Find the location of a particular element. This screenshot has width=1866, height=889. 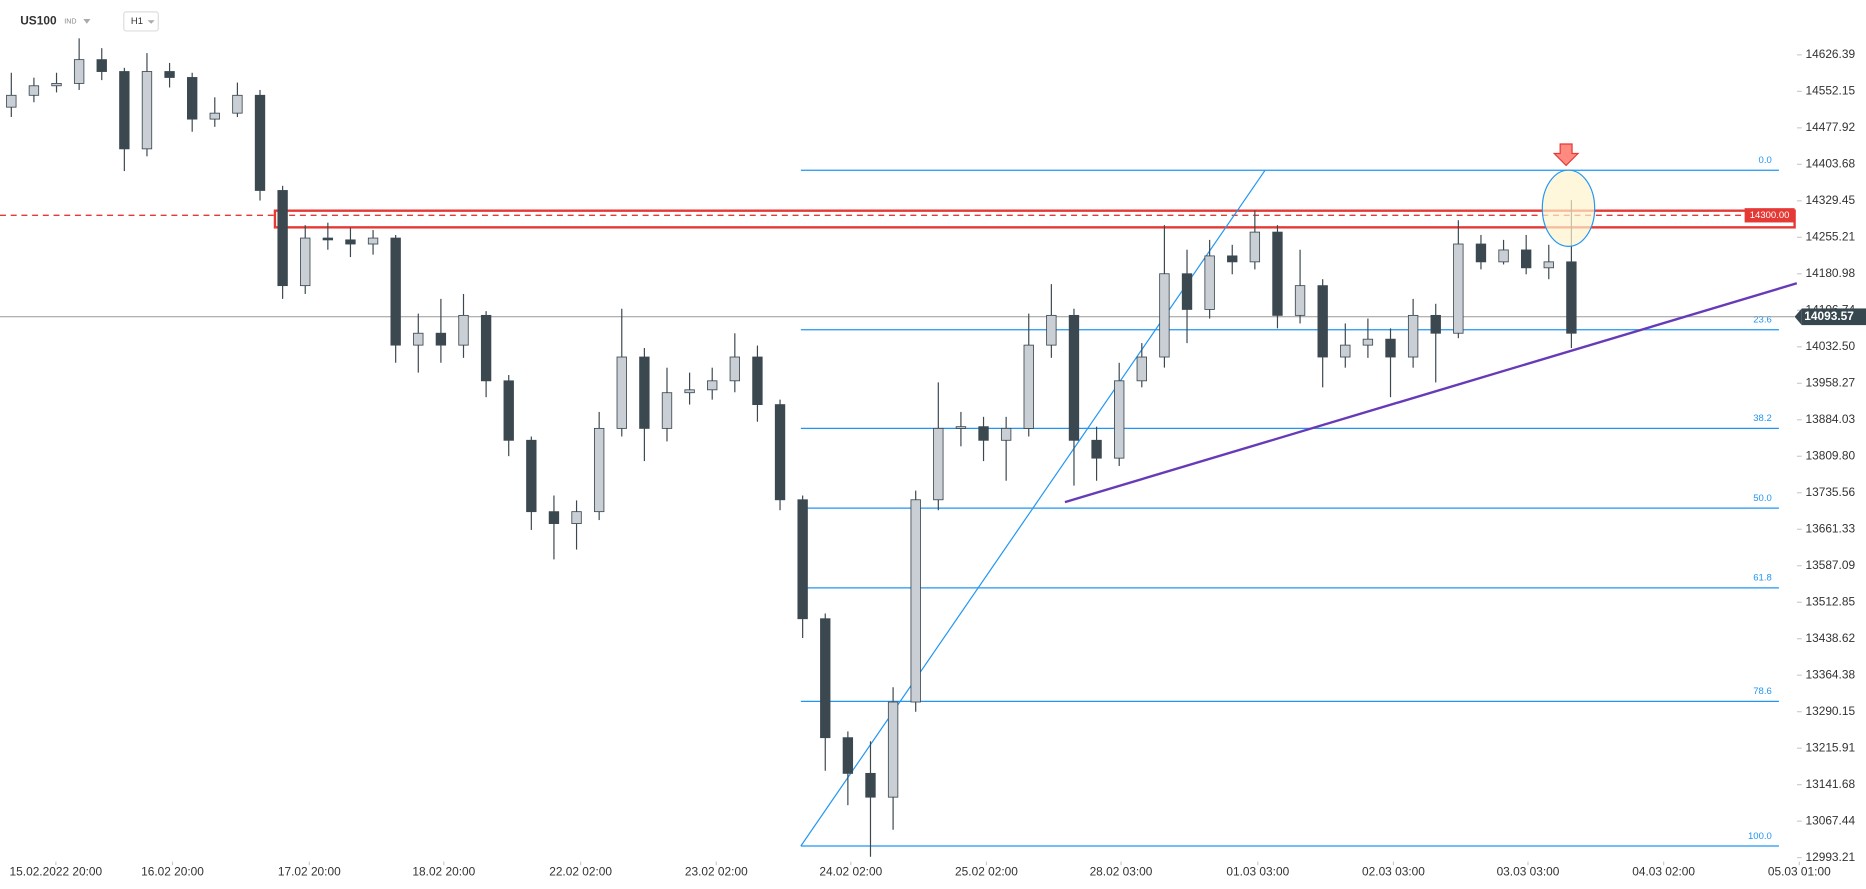

y-tick-label: 13661.33 is located at coordinates (1830, 528).